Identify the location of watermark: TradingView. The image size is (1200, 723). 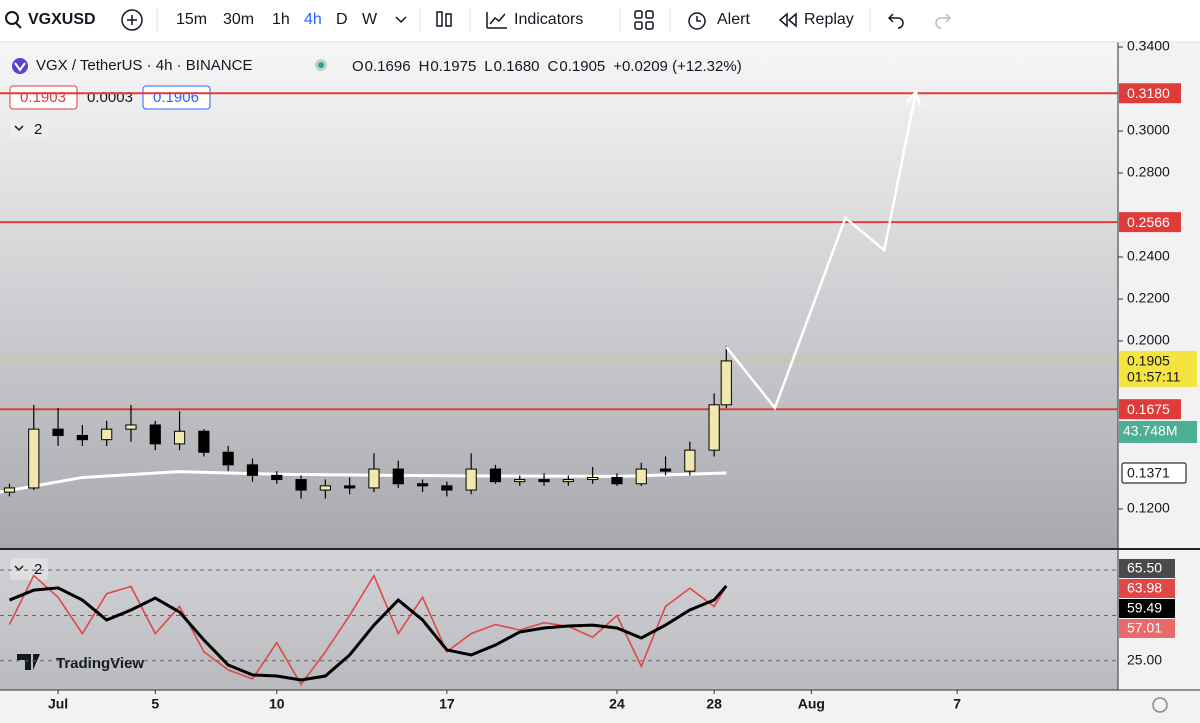
(80, 663).